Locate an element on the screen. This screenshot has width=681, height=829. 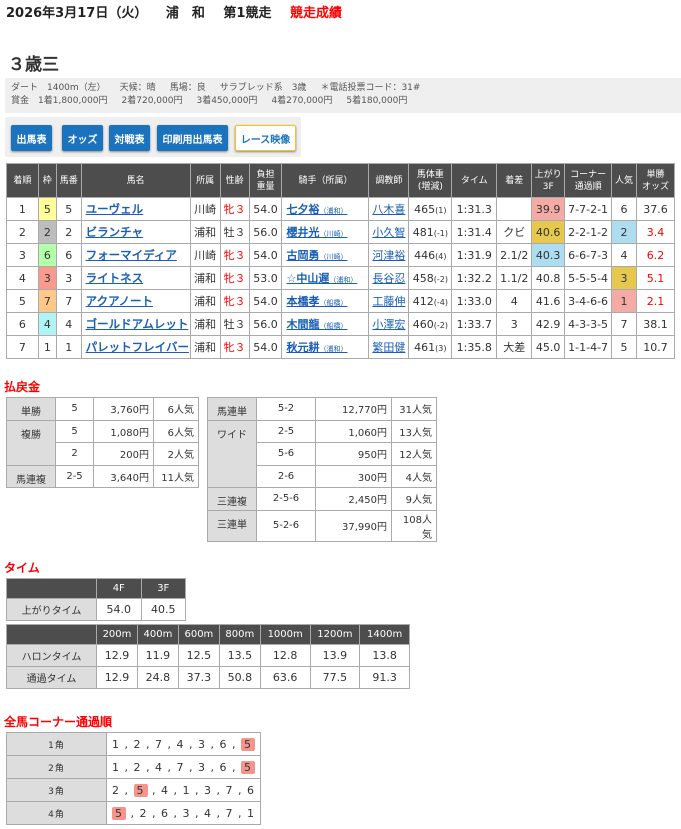
jockey-link: 秋元耕（浦和） is located at coordinates (316, 347).